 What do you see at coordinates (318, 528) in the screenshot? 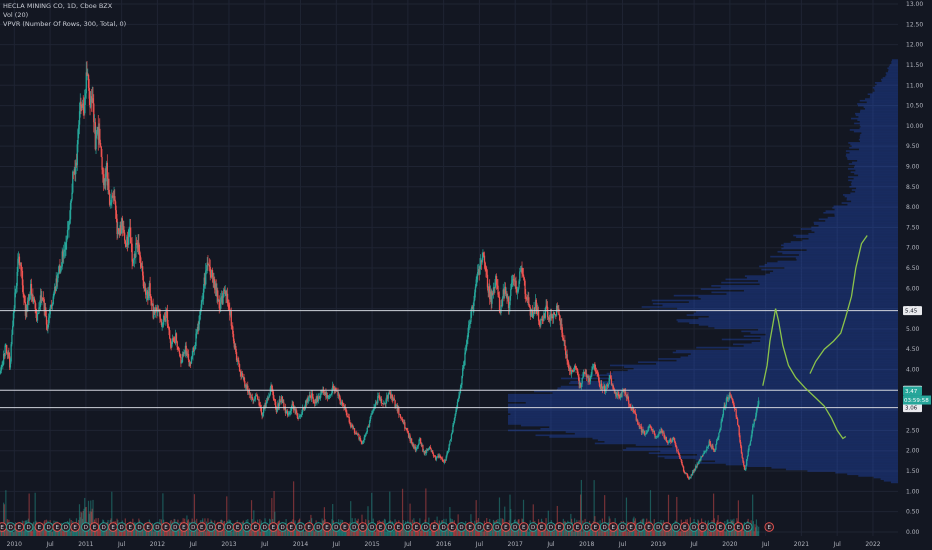
I see `event-marker-label: D` at bounding box center [318, 528].